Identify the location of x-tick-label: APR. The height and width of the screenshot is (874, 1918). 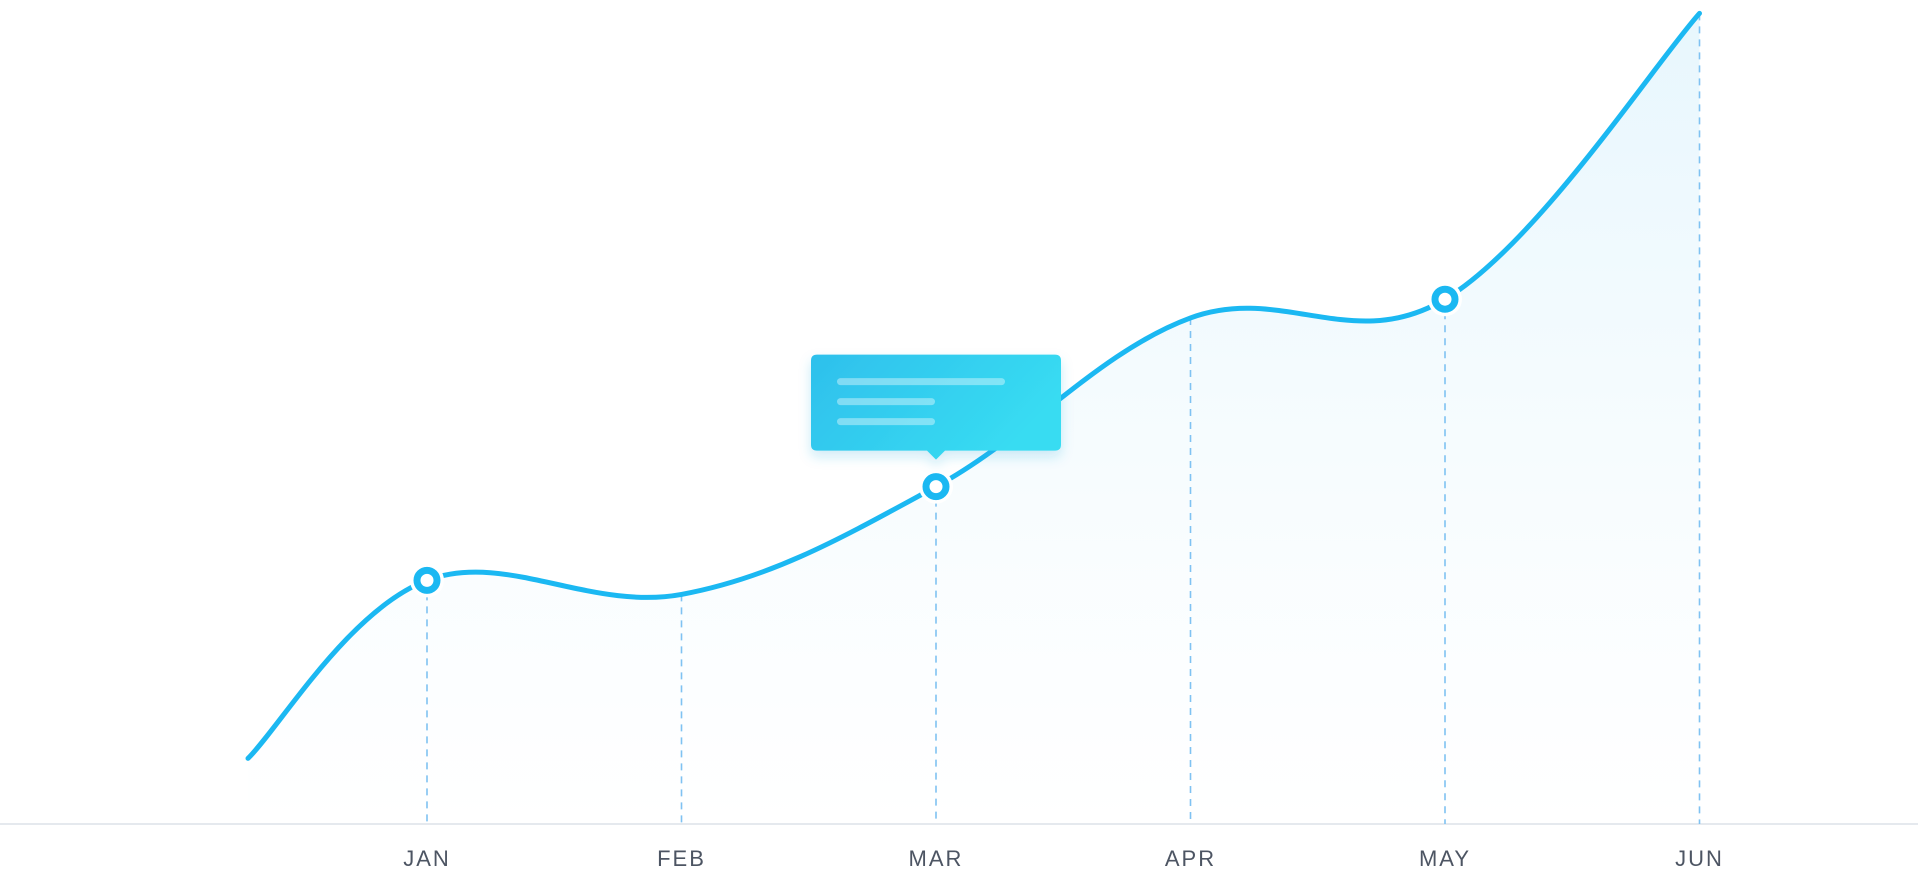
(1190, 858).